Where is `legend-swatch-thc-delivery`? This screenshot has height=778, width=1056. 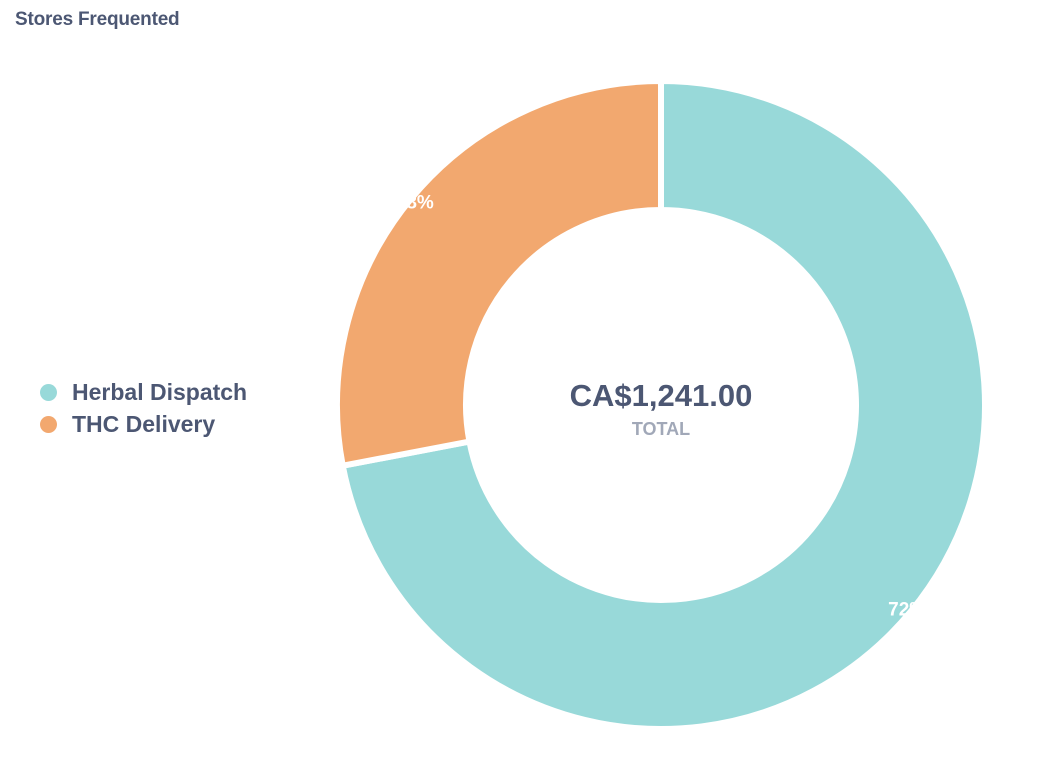 legend-swatch-thc-delivery is located at coordinates (48, 424).